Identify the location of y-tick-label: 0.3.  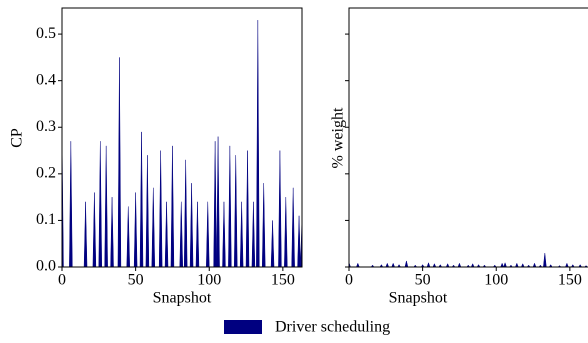
(46, 126).